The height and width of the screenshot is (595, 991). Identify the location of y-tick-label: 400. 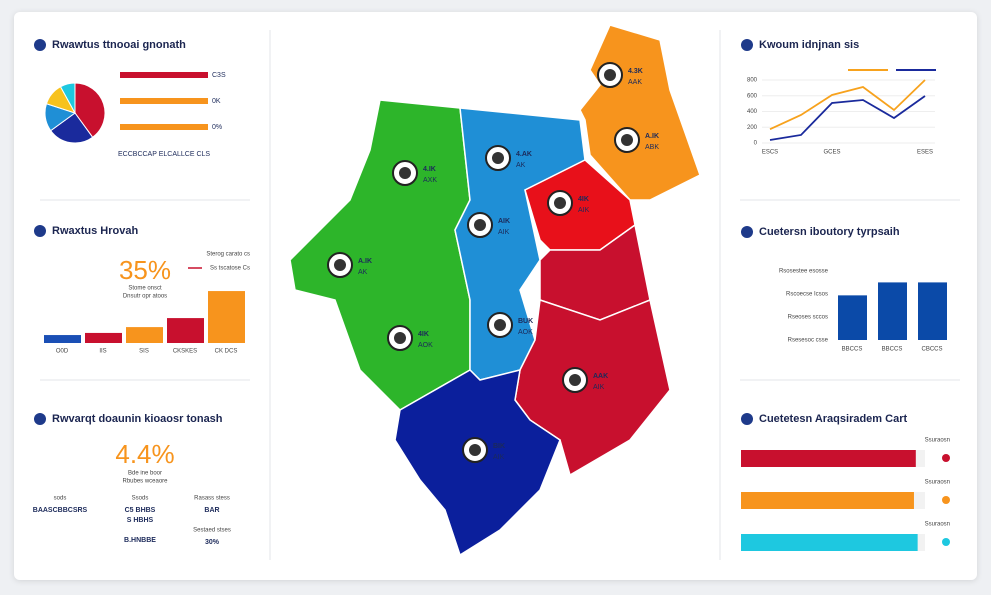
(752, 112).